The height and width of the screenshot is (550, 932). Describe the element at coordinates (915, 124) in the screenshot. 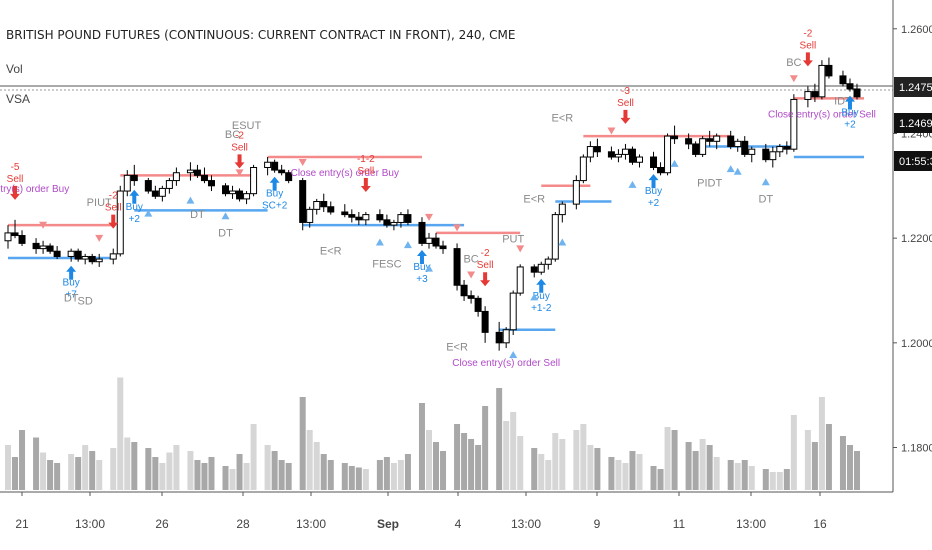

I see `price-badge-label: 1.2469` at that location.